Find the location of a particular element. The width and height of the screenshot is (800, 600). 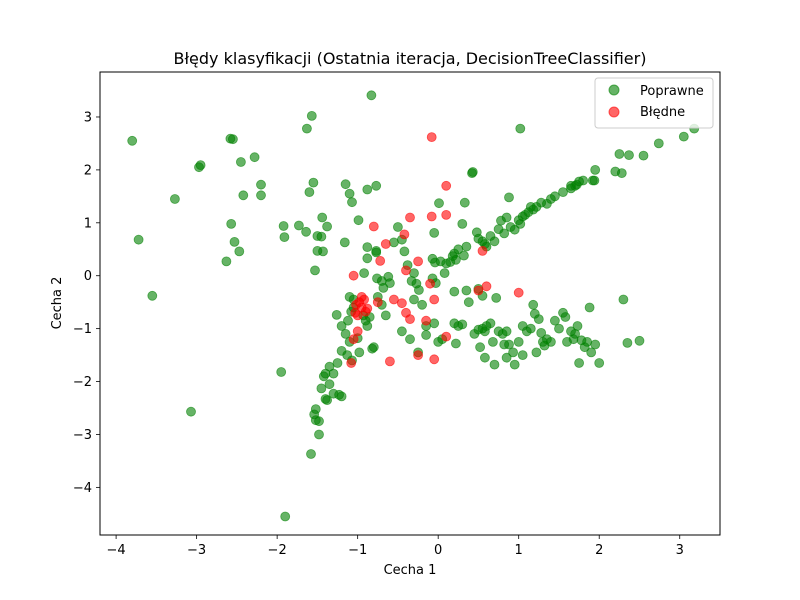

y-tick-label: −4 is located at coordinates (82, 488).